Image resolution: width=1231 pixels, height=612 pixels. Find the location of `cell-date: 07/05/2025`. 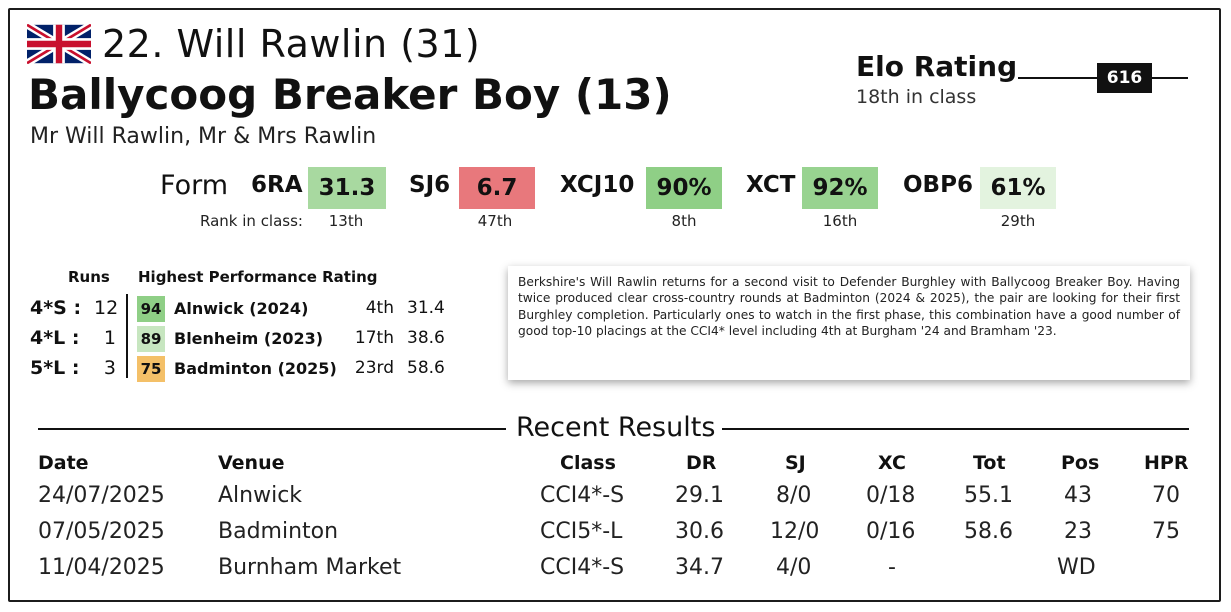

cell-date: 07/05/2025 is located at coordinates (101, 531).